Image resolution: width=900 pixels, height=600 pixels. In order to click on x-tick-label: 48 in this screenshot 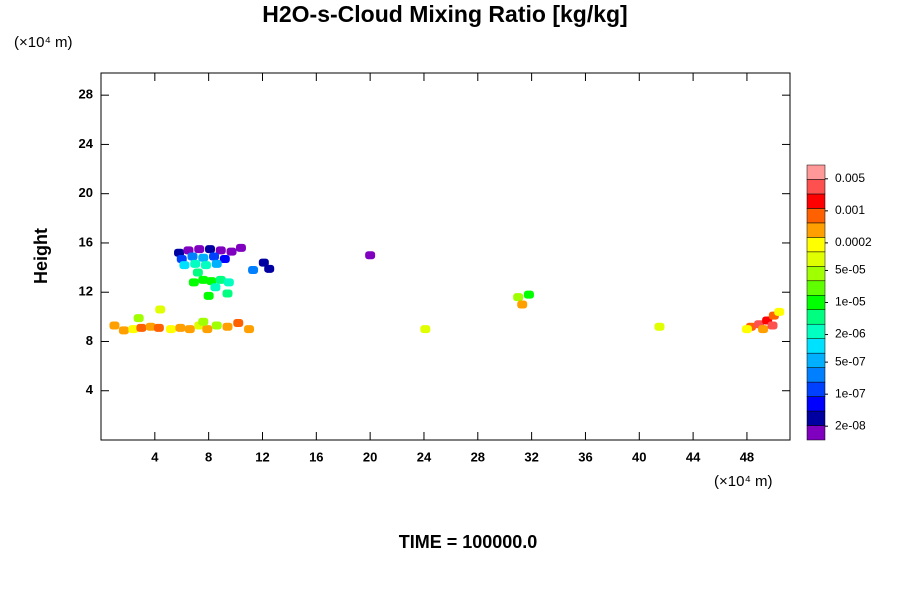, I will do `click(747, 456)`.